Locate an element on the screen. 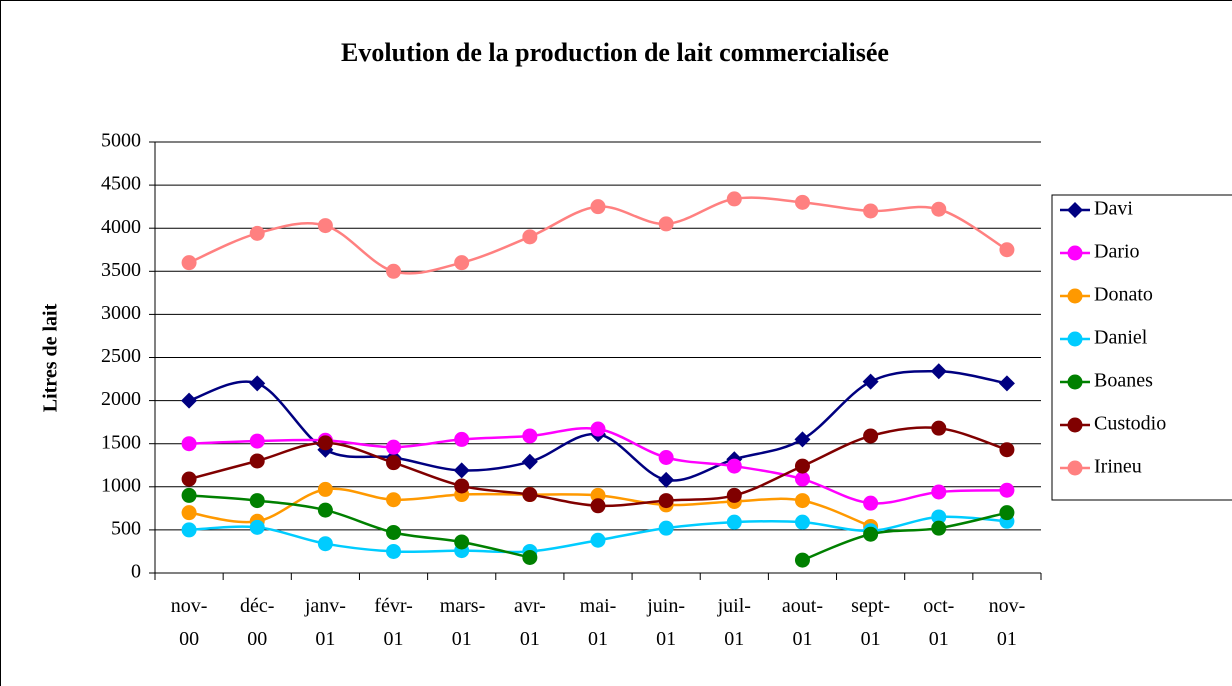 The width and height of the screenshot is (1232, 686). legend-label: Irineu is located at coordinates (1118, 467).